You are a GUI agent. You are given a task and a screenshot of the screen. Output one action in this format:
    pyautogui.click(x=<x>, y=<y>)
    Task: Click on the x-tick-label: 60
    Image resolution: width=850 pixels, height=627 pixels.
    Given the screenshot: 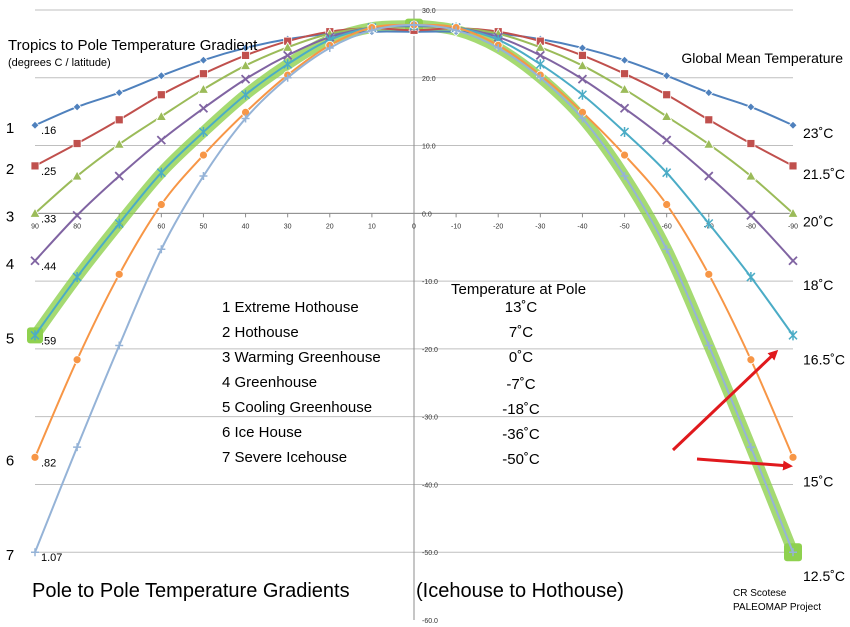 What is the action you would take?
    pyautogui.click(x=161, y=226)
    